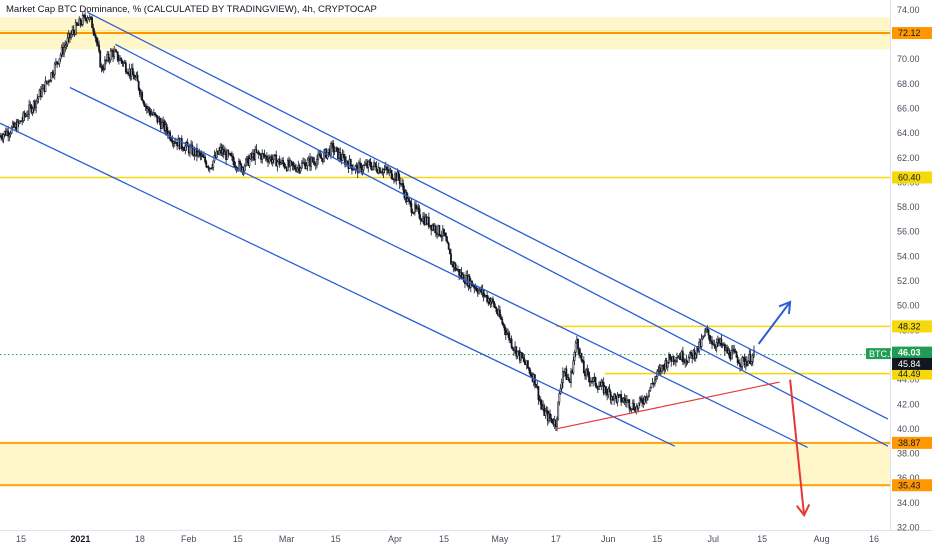  I want to click on y-tick-label: 70.00, so click(908, 59).